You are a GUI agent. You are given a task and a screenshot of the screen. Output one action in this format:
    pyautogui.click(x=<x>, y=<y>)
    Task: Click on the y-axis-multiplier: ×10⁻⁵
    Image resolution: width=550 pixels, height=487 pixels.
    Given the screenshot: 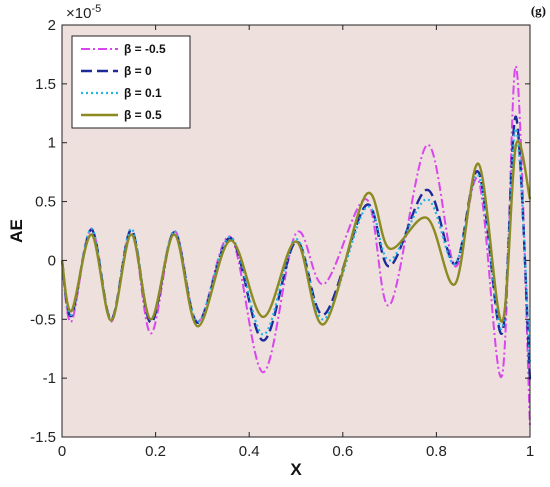 What is the action you would take?
    pyautogui.click(x=83, y=12)
    